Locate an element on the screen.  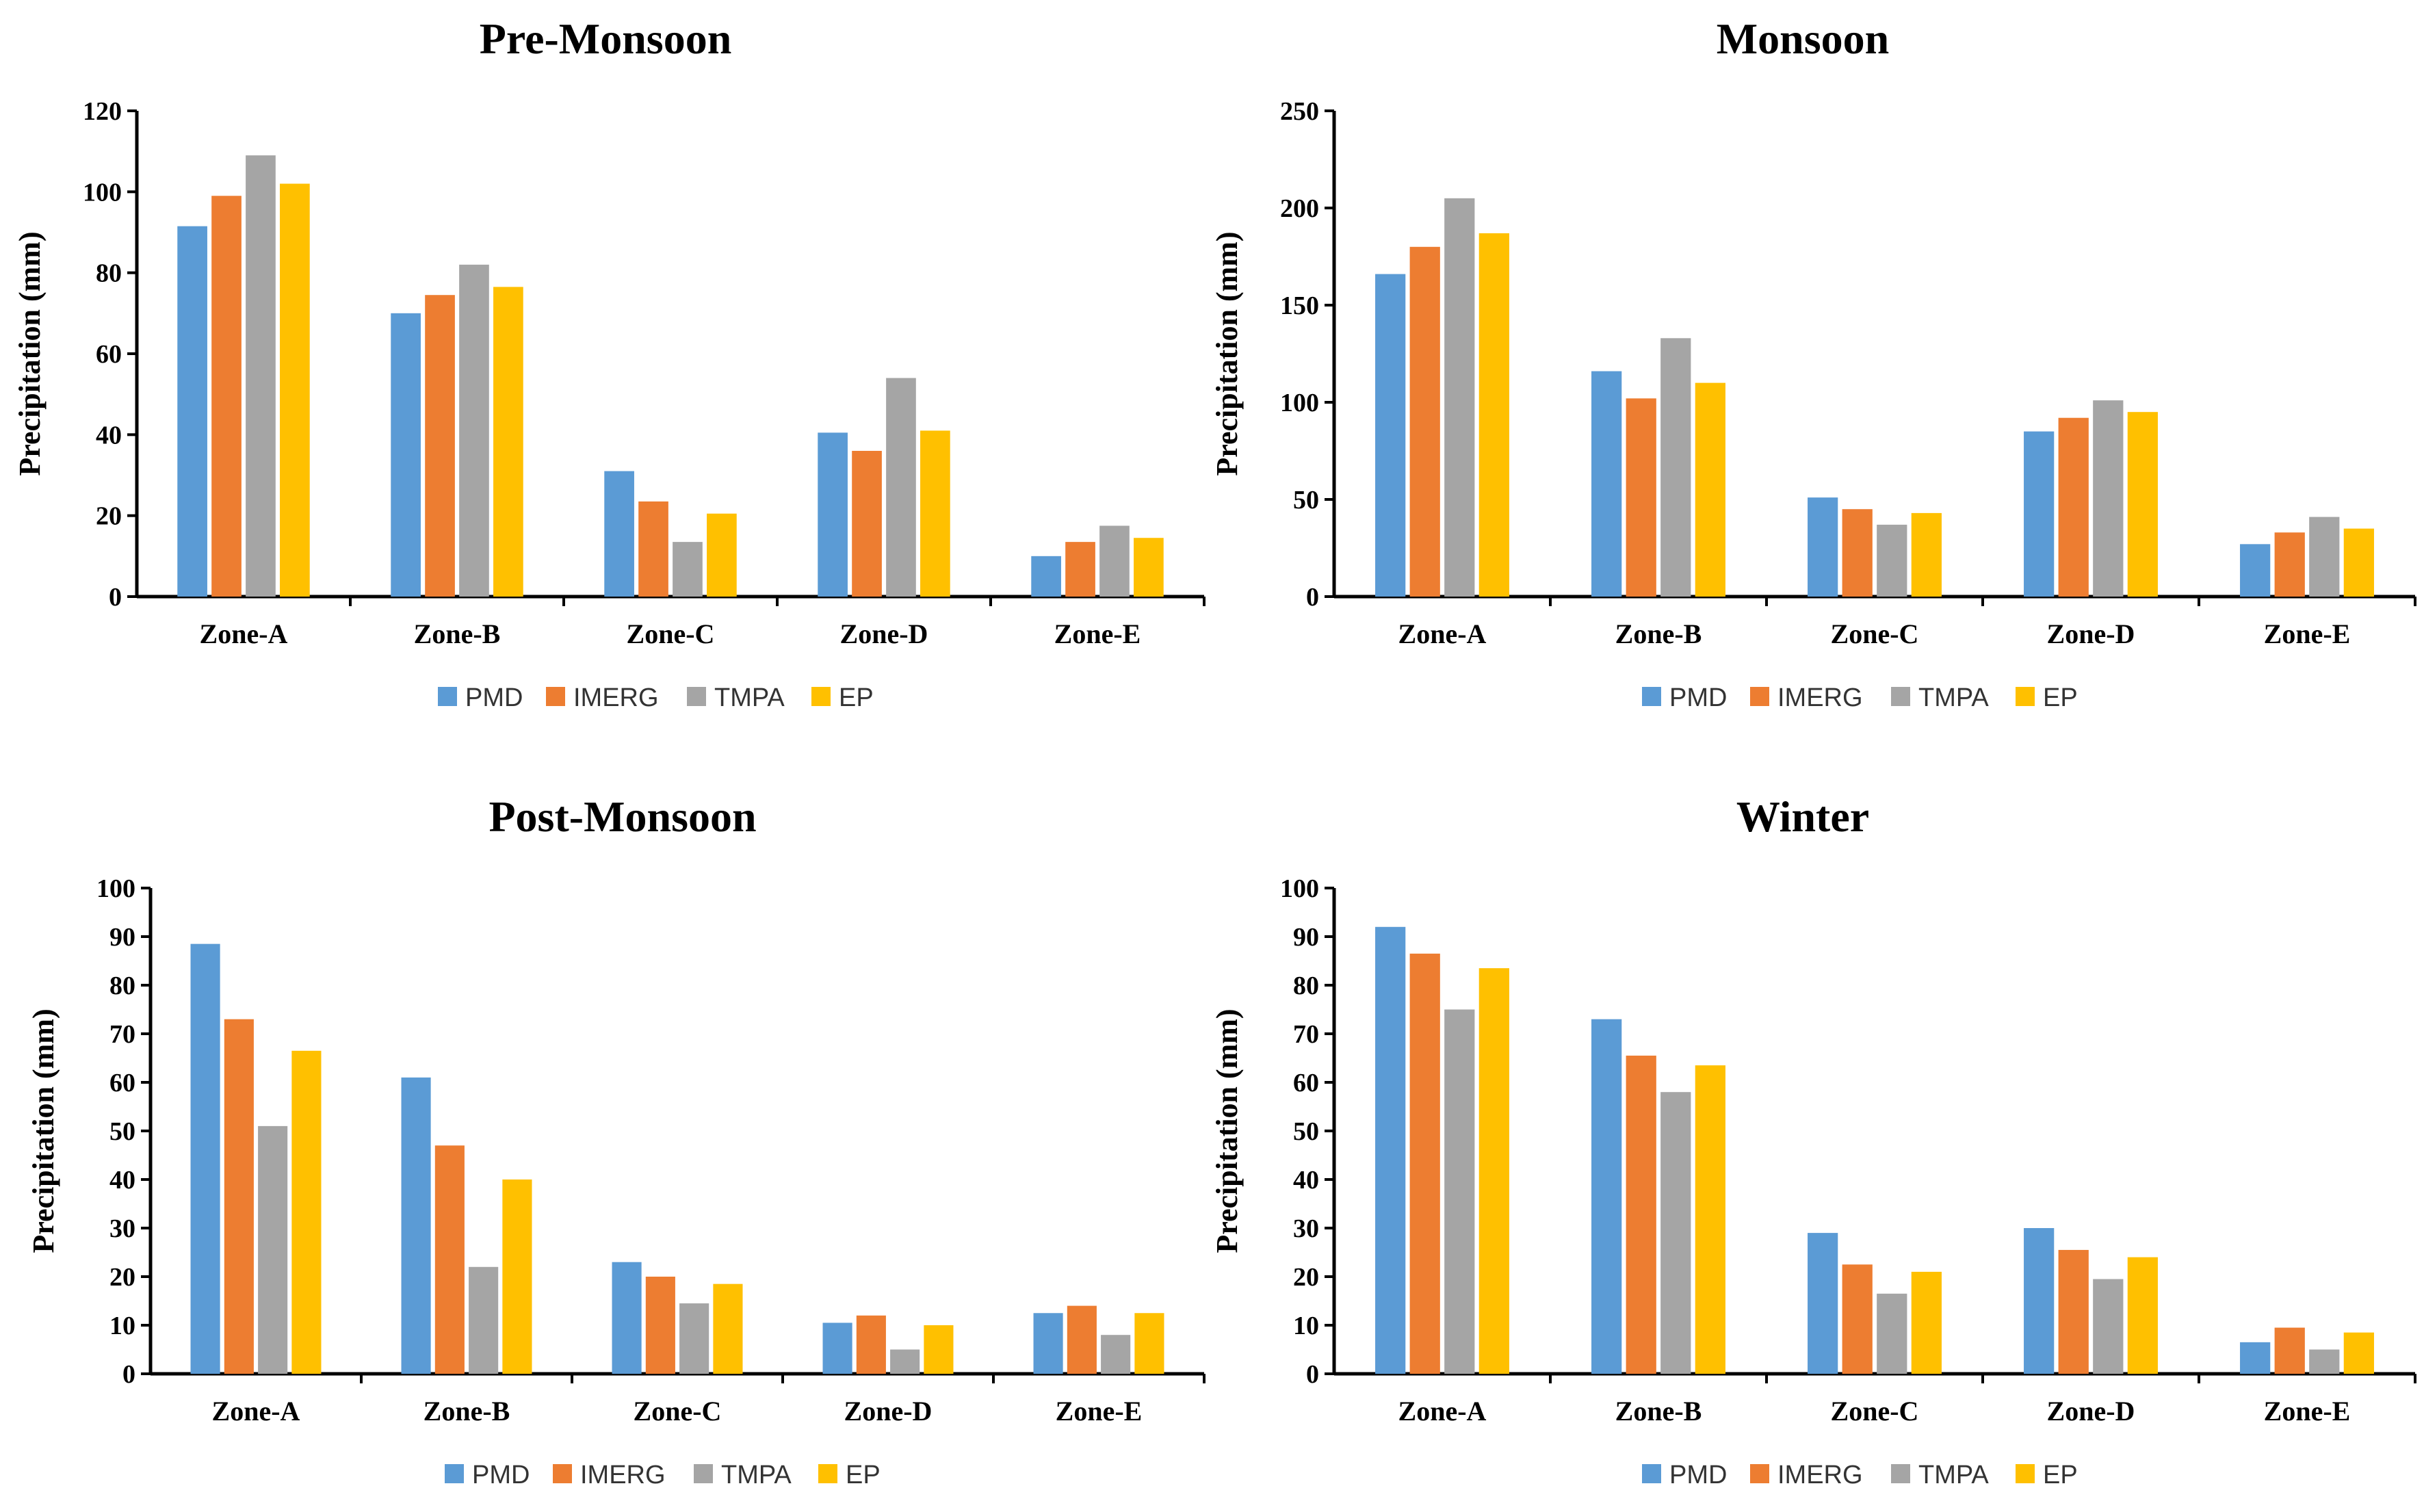
bar-imerg-zone-b is located at coordinates (1641, 497).